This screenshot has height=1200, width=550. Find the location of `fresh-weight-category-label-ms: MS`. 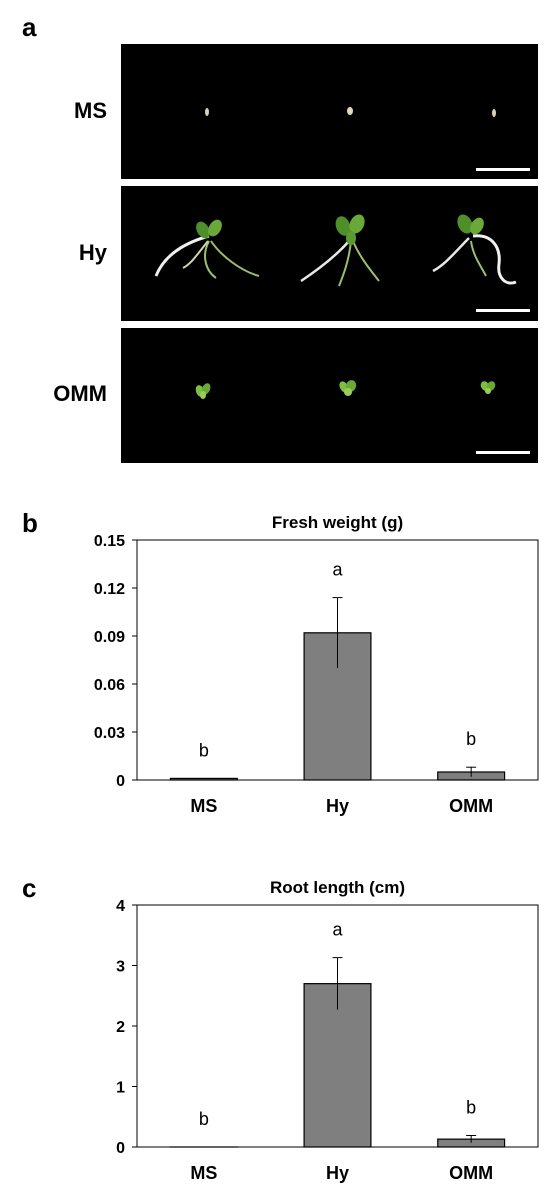

fresh-weight-category-label-ms: MS is located at coordinates (203, 806).